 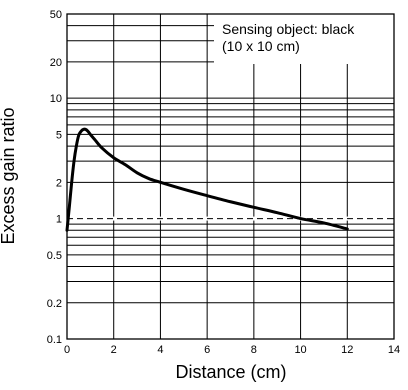 What do you see at coordinates (232, 350) in the screenshot?
I see `x-axis-ticks: 0 2 4 6 8 10 12 14` at bounding box center [232, 350].